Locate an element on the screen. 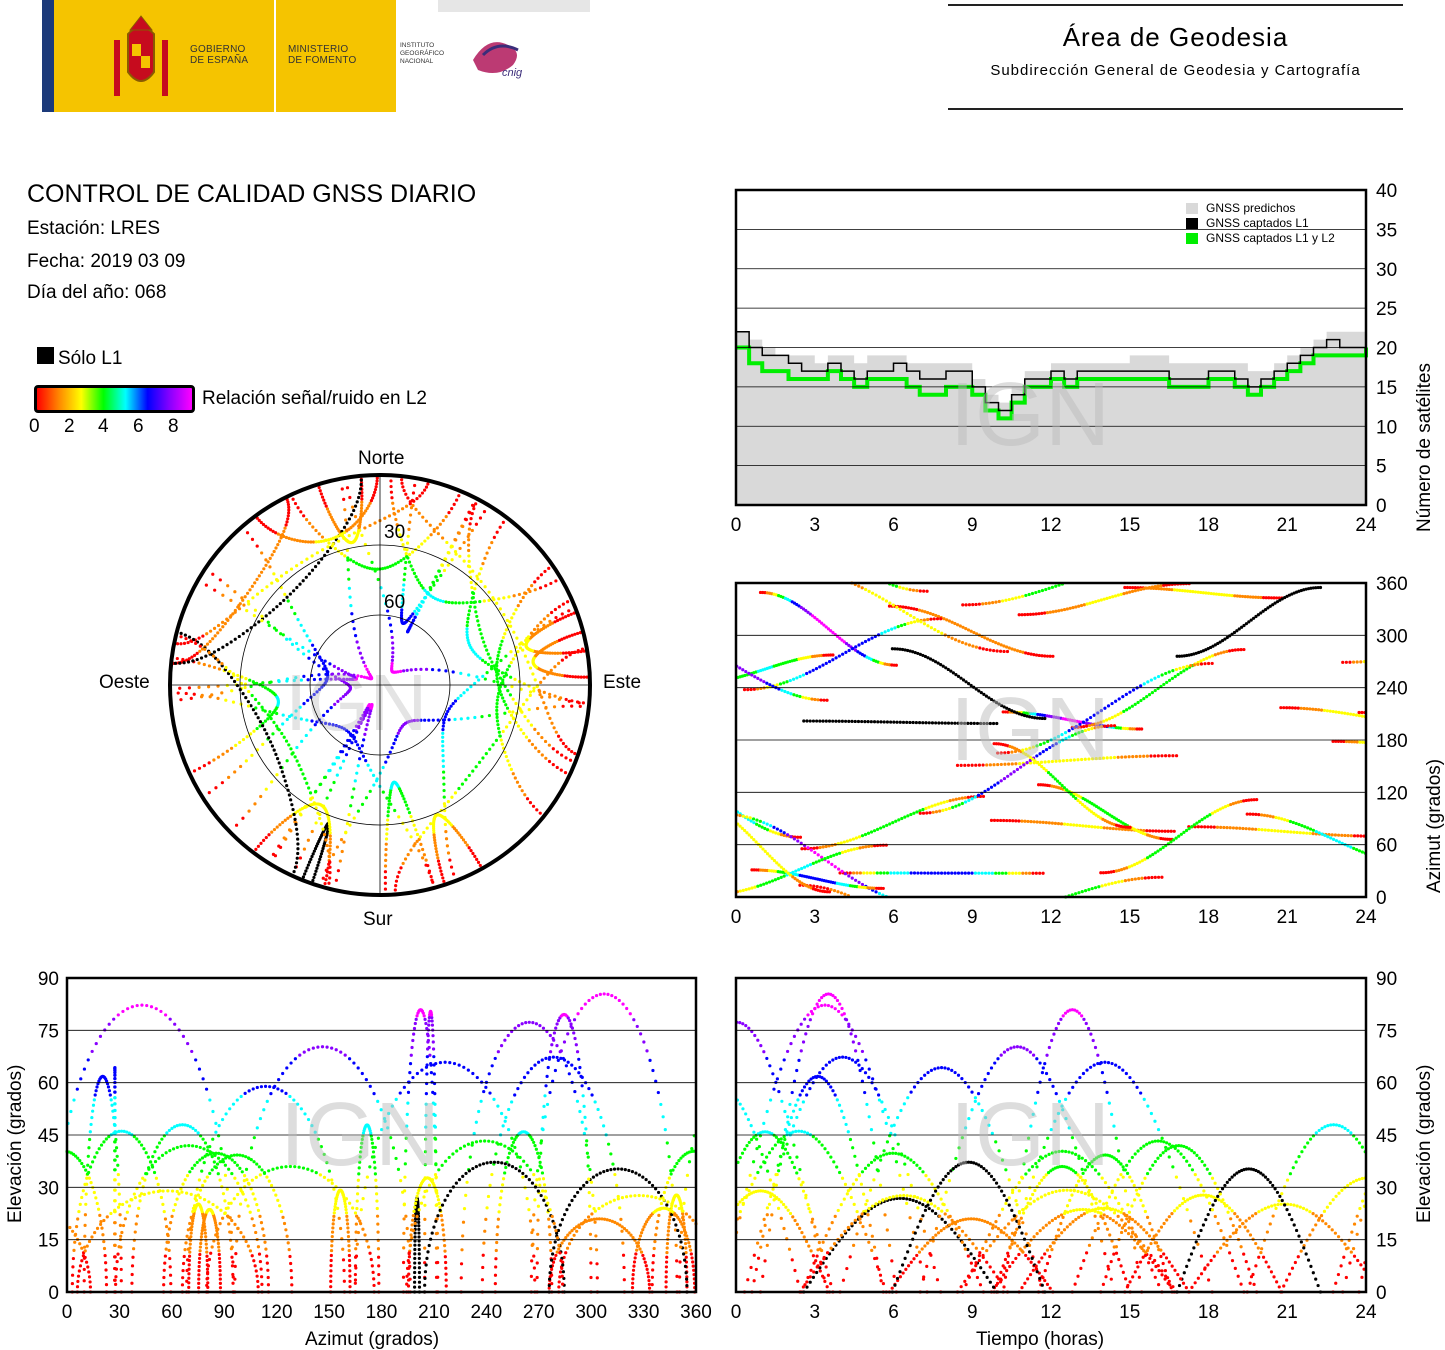  doy-label: Día del año: 068 is located at coordinates (97, 292).